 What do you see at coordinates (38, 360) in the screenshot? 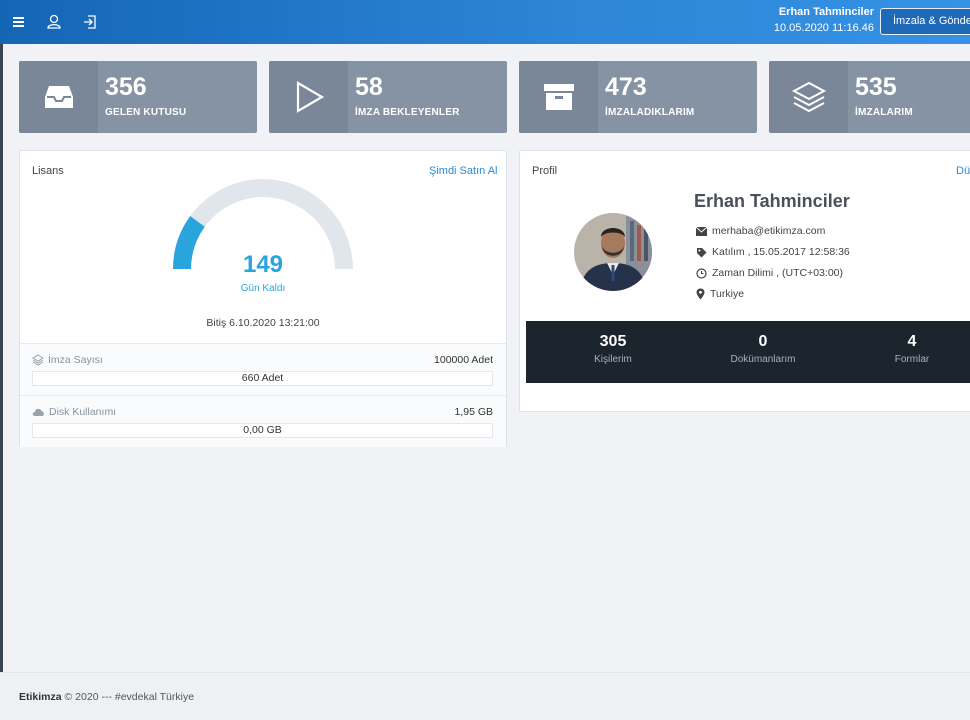
I see `layers-small-icon` at bounding box center [38, 360].